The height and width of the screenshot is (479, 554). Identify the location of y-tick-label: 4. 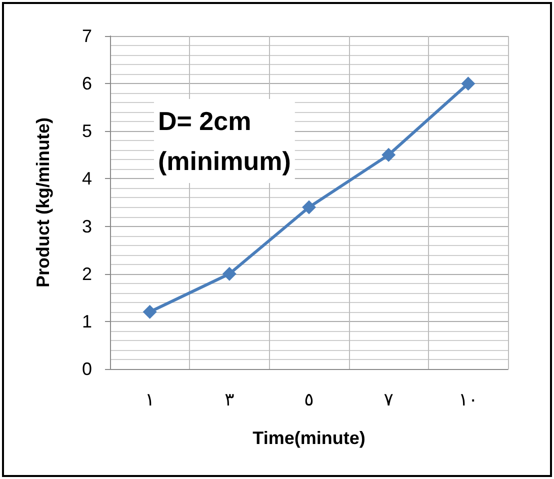
(87, 178).